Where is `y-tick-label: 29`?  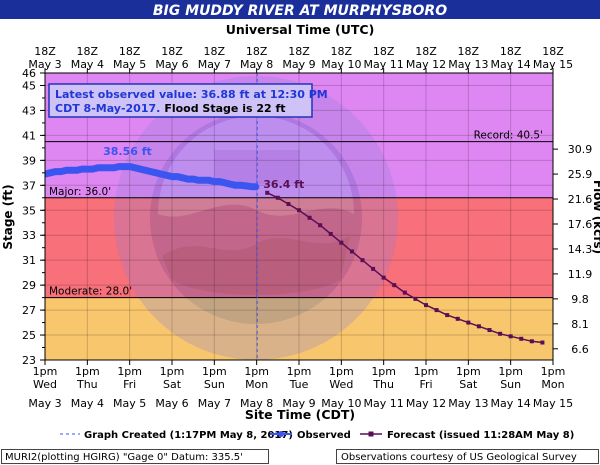 y-tick-label: 29 is located at coordinates (29, 285).